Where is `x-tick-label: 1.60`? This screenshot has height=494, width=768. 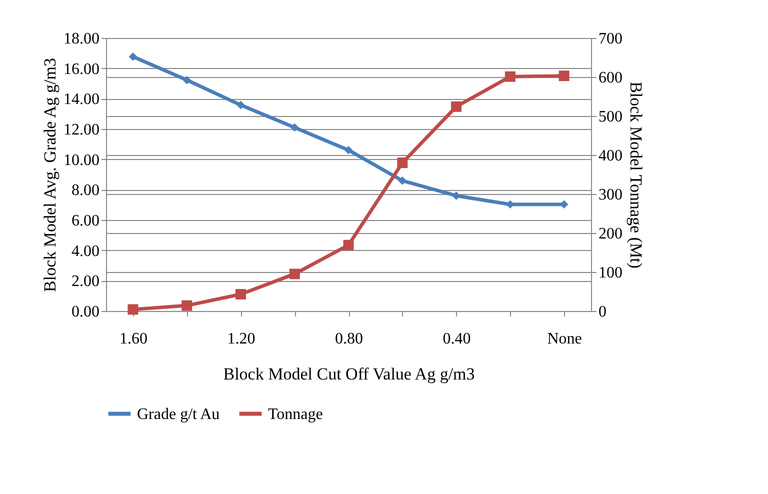 x-tick-label: 1.60 is located at coordinates (133, 339).